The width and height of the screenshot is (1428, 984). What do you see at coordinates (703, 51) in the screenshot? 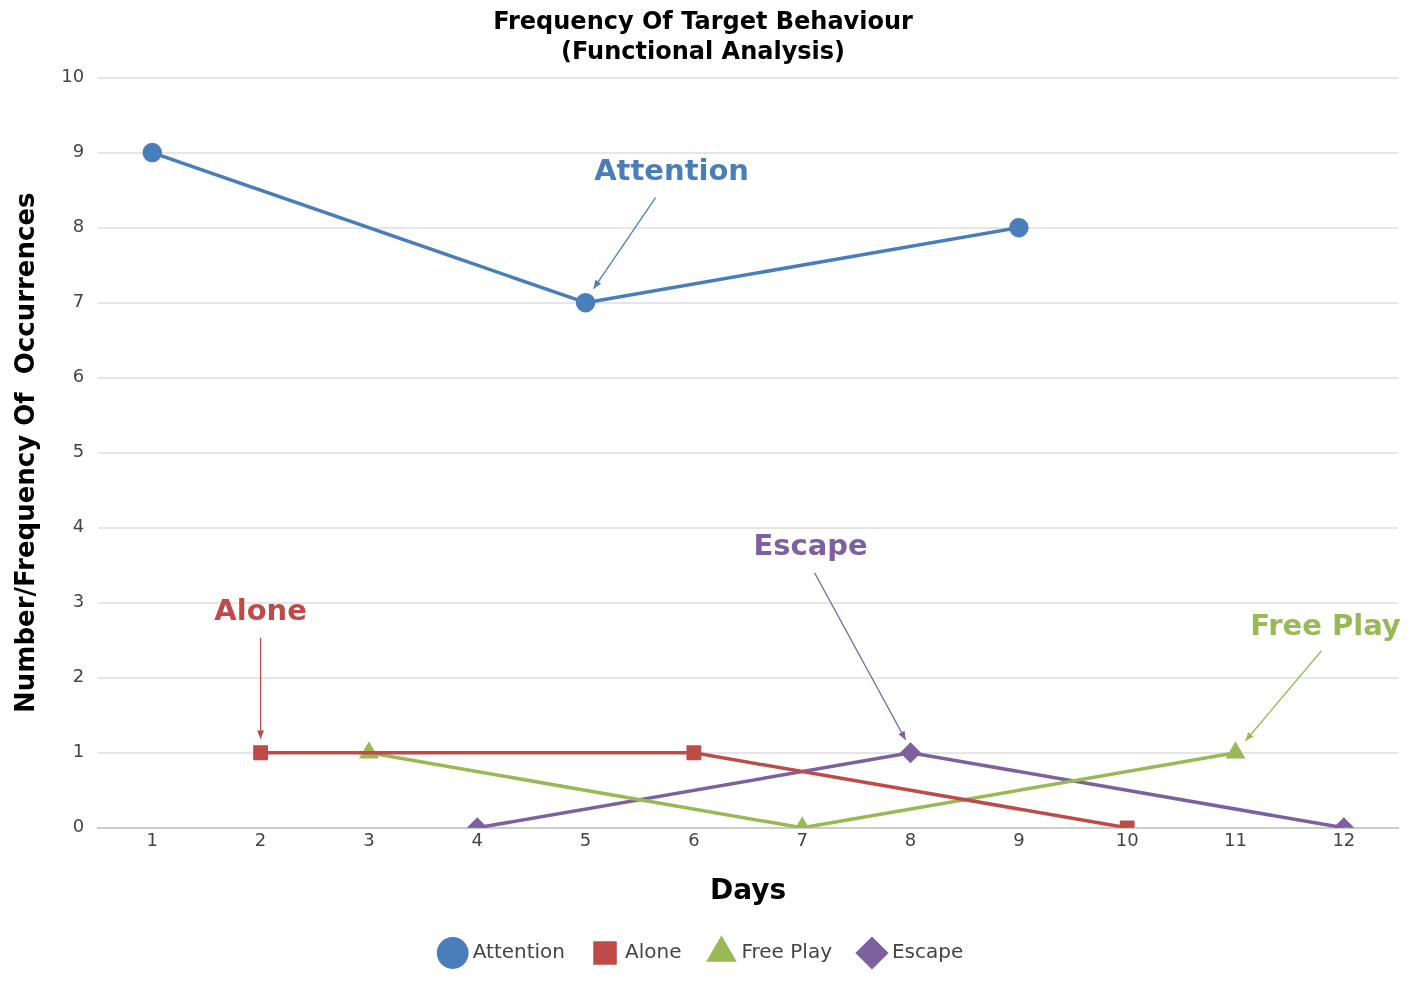
I see `chart-subtitle: (Functional Analysis)` at bounding box center [703, 51].